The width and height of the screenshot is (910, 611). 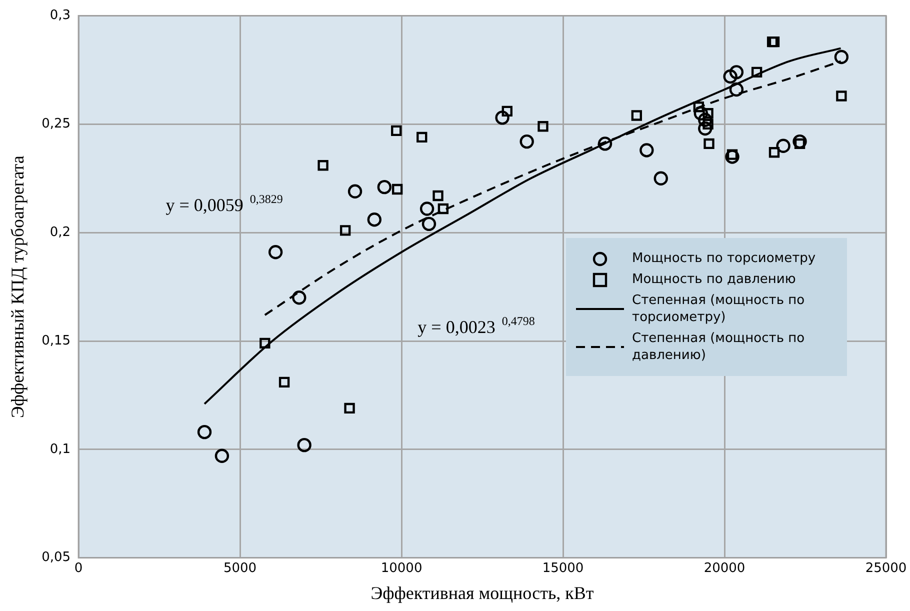 I want to click on x-tick-label: 25000, so click(x=886, y=568).